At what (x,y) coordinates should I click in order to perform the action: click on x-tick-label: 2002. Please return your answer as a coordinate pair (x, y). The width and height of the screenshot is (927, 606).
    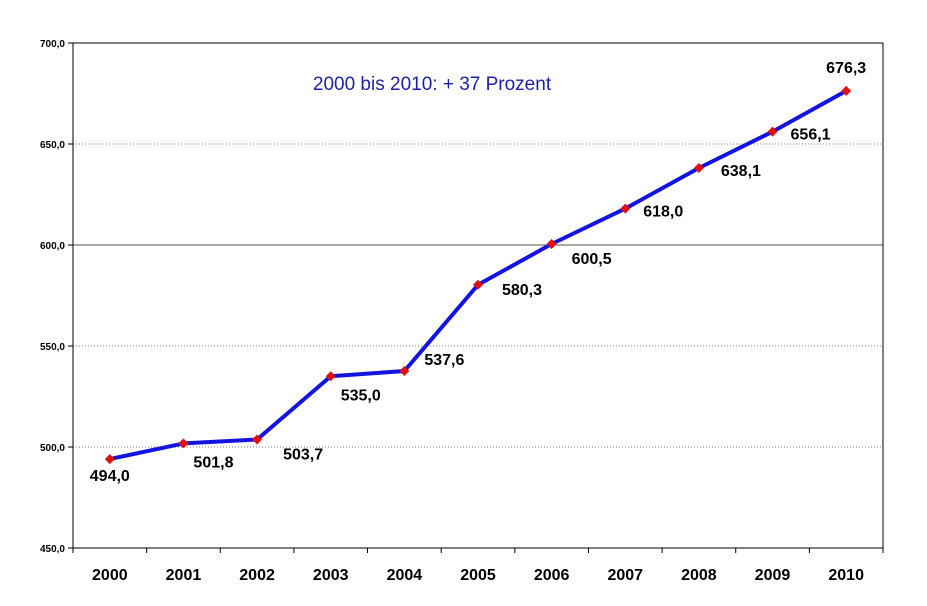
    Looking at the image, I should click on (257, 575).